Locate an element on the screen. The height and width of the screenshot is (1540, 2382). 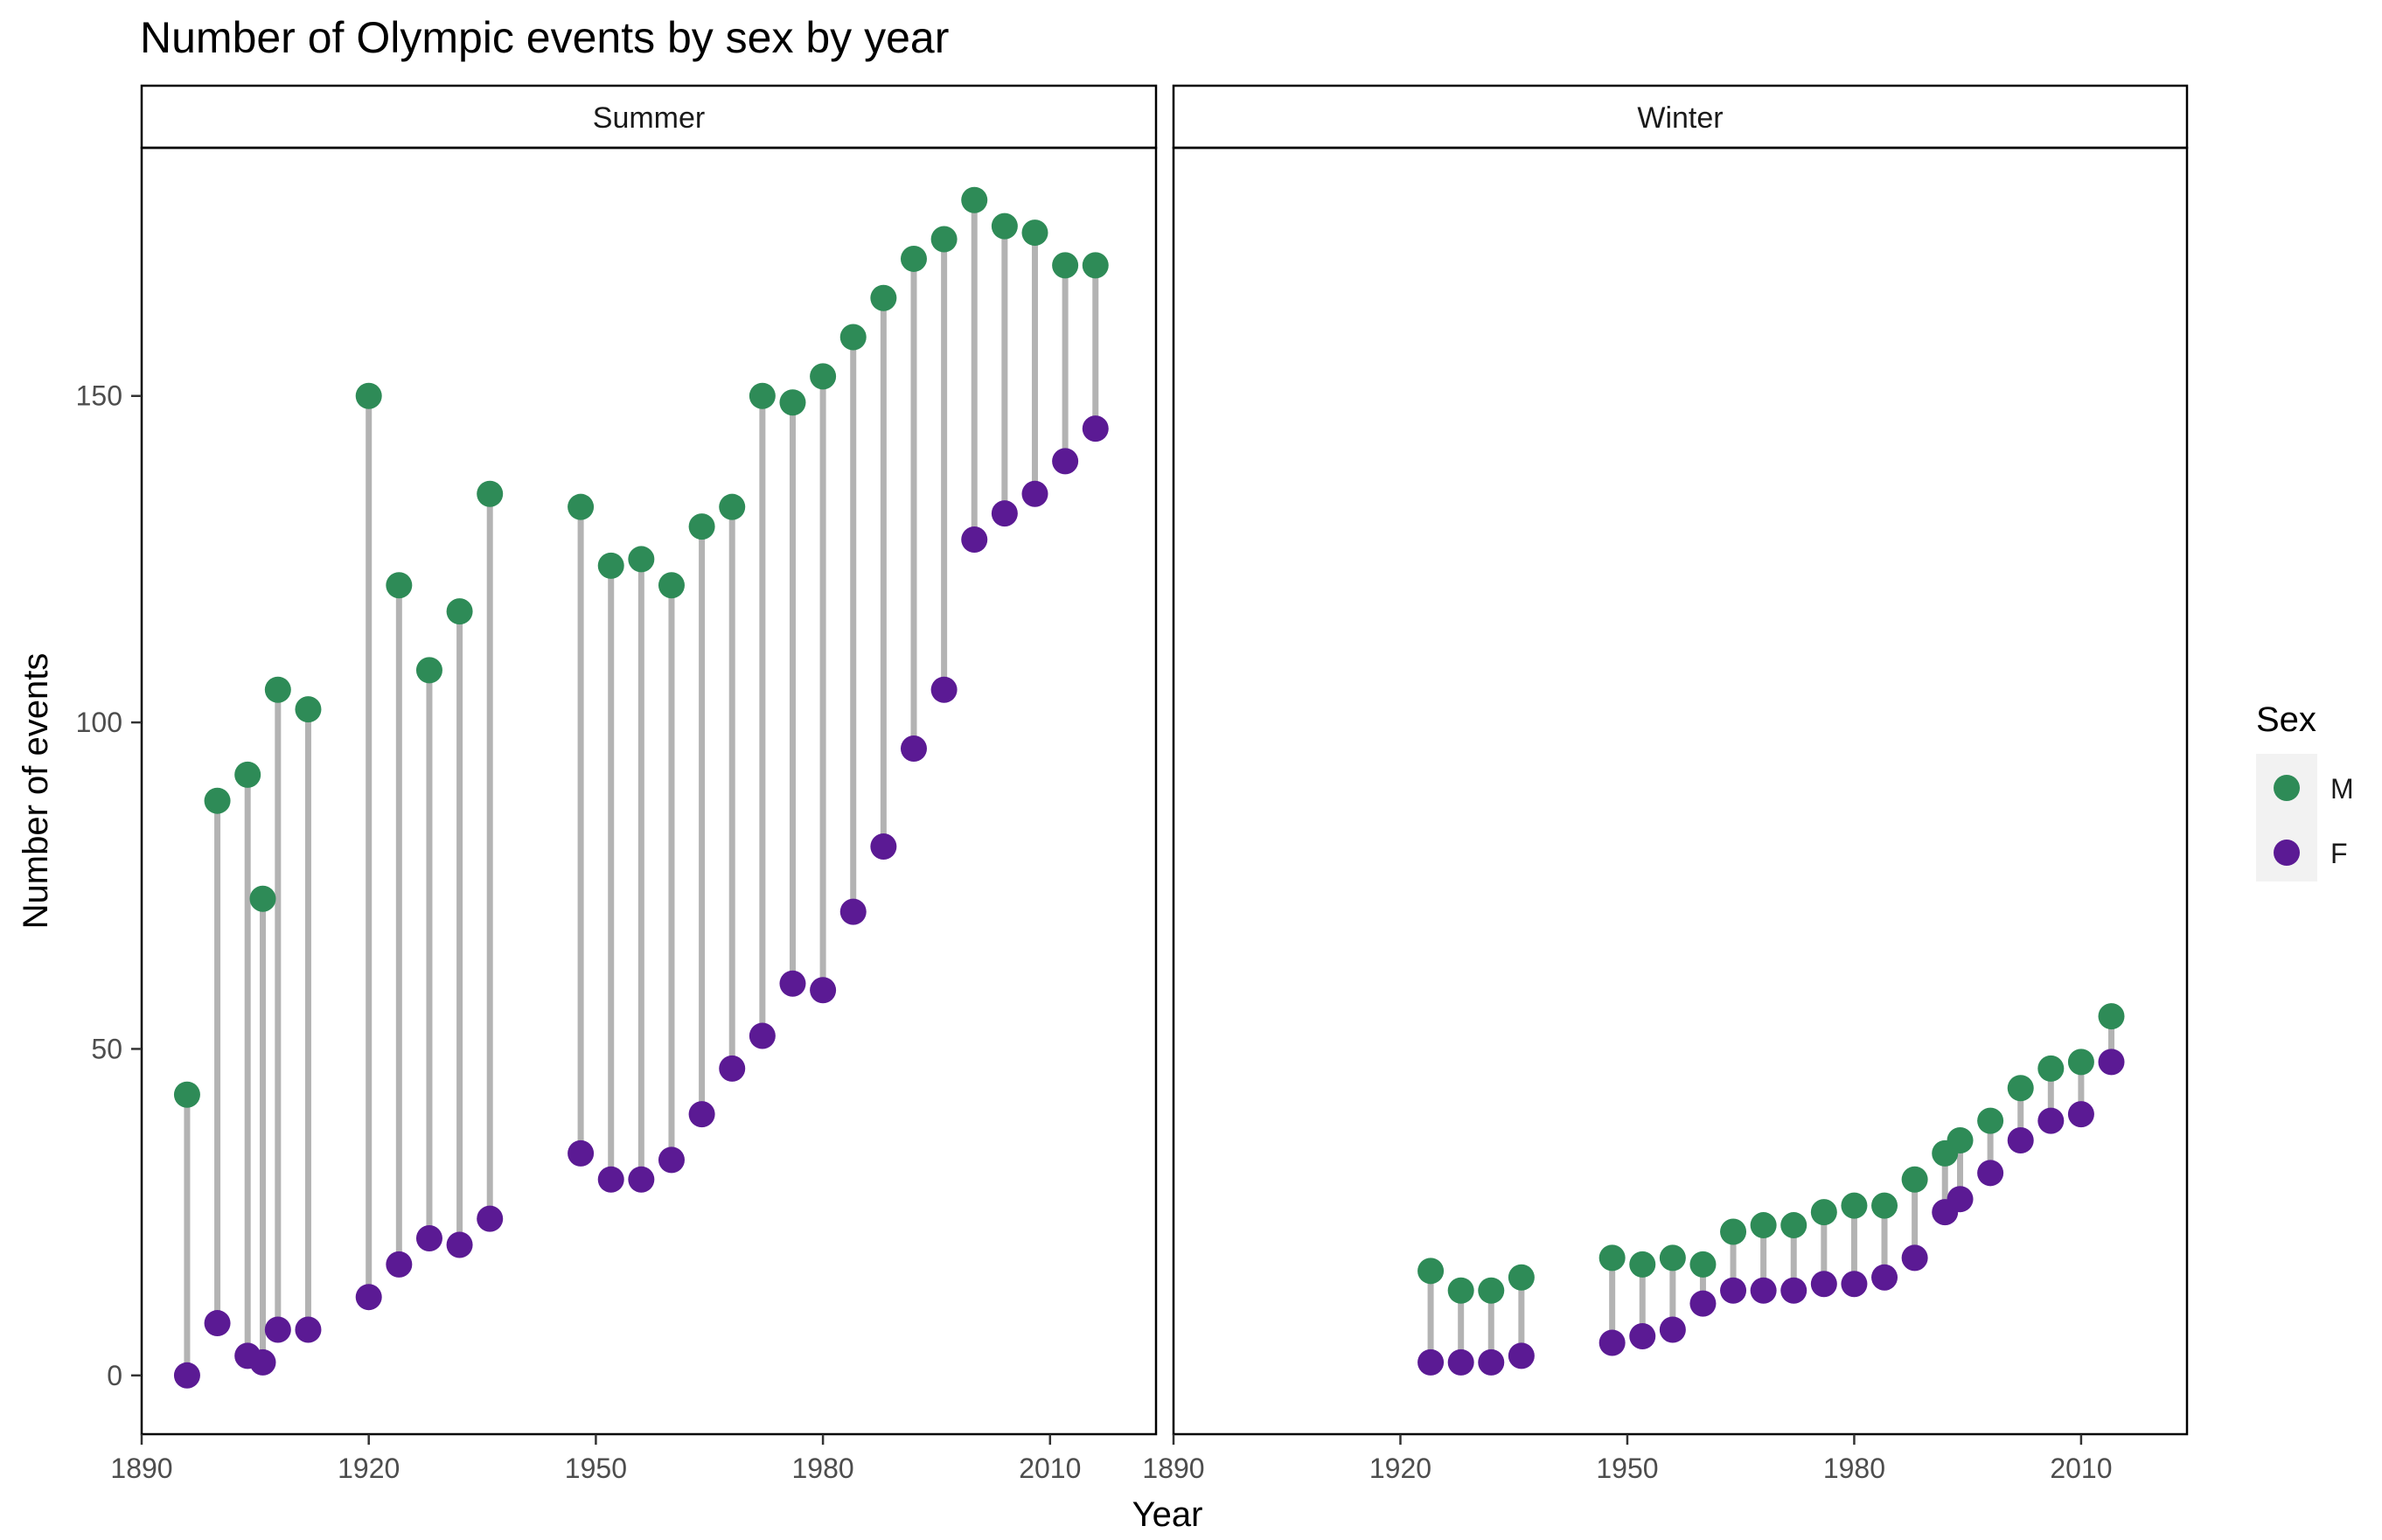
point-m-1972 is located at coordinates (1794, 1225).